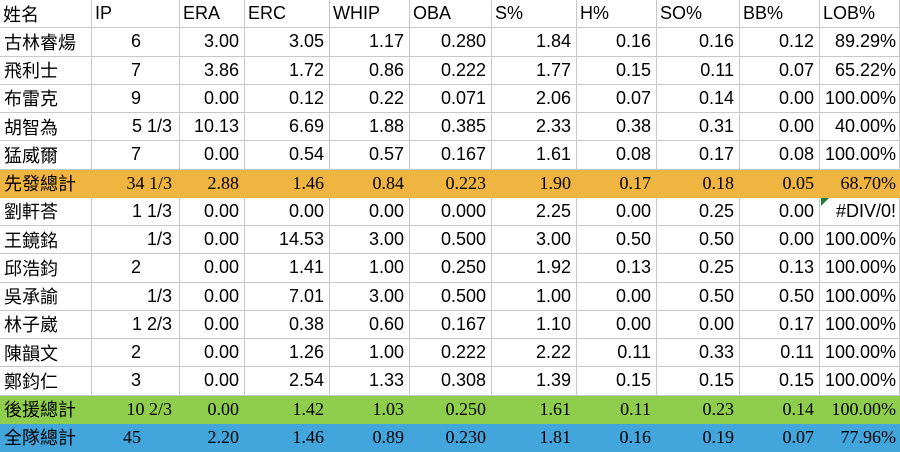 This screenshot has width=900, height=452. I want to click on stat-cell-erc: 7.01, so click(287, 296).